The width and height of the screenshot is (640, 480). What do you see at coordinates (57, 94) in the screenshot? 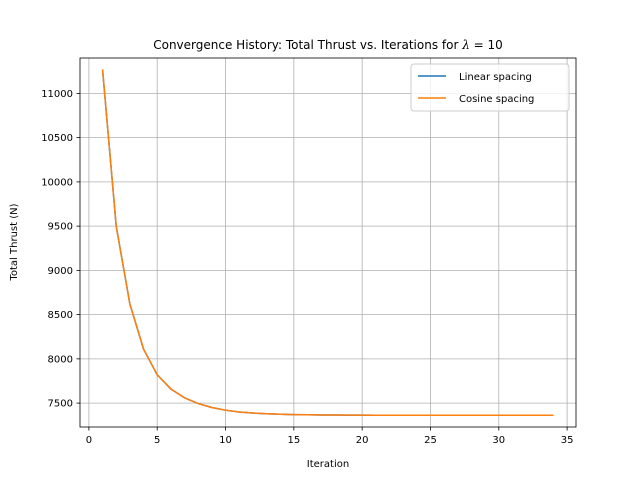
I see `y-tick-label: 11000` at bounding box center [57, 94].